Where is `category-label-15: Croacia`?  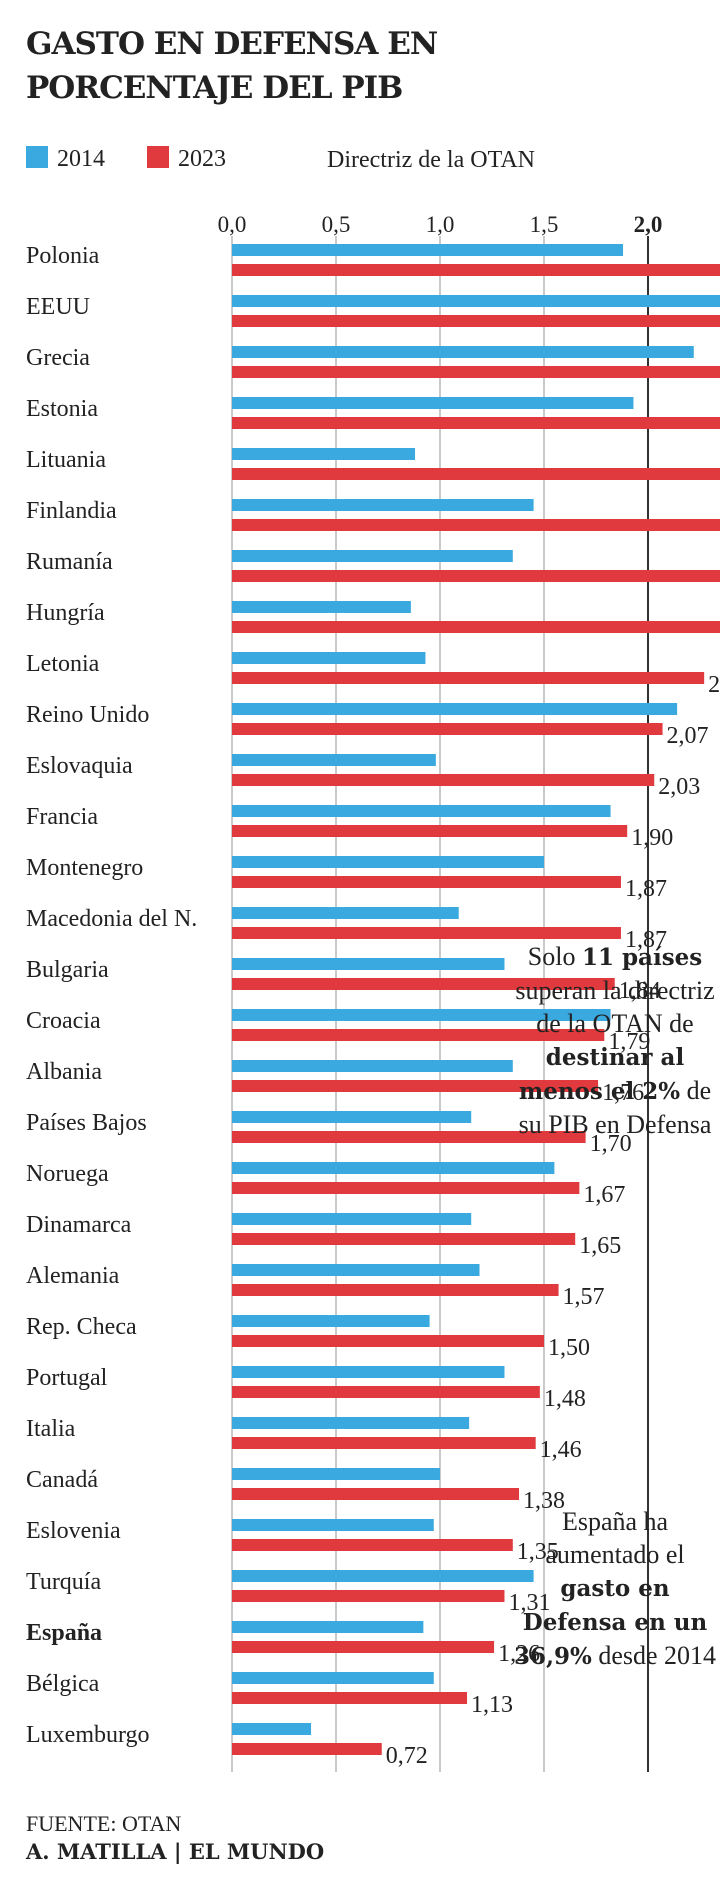 category-label-15: Croacia is located at coordinates (63, 1021).